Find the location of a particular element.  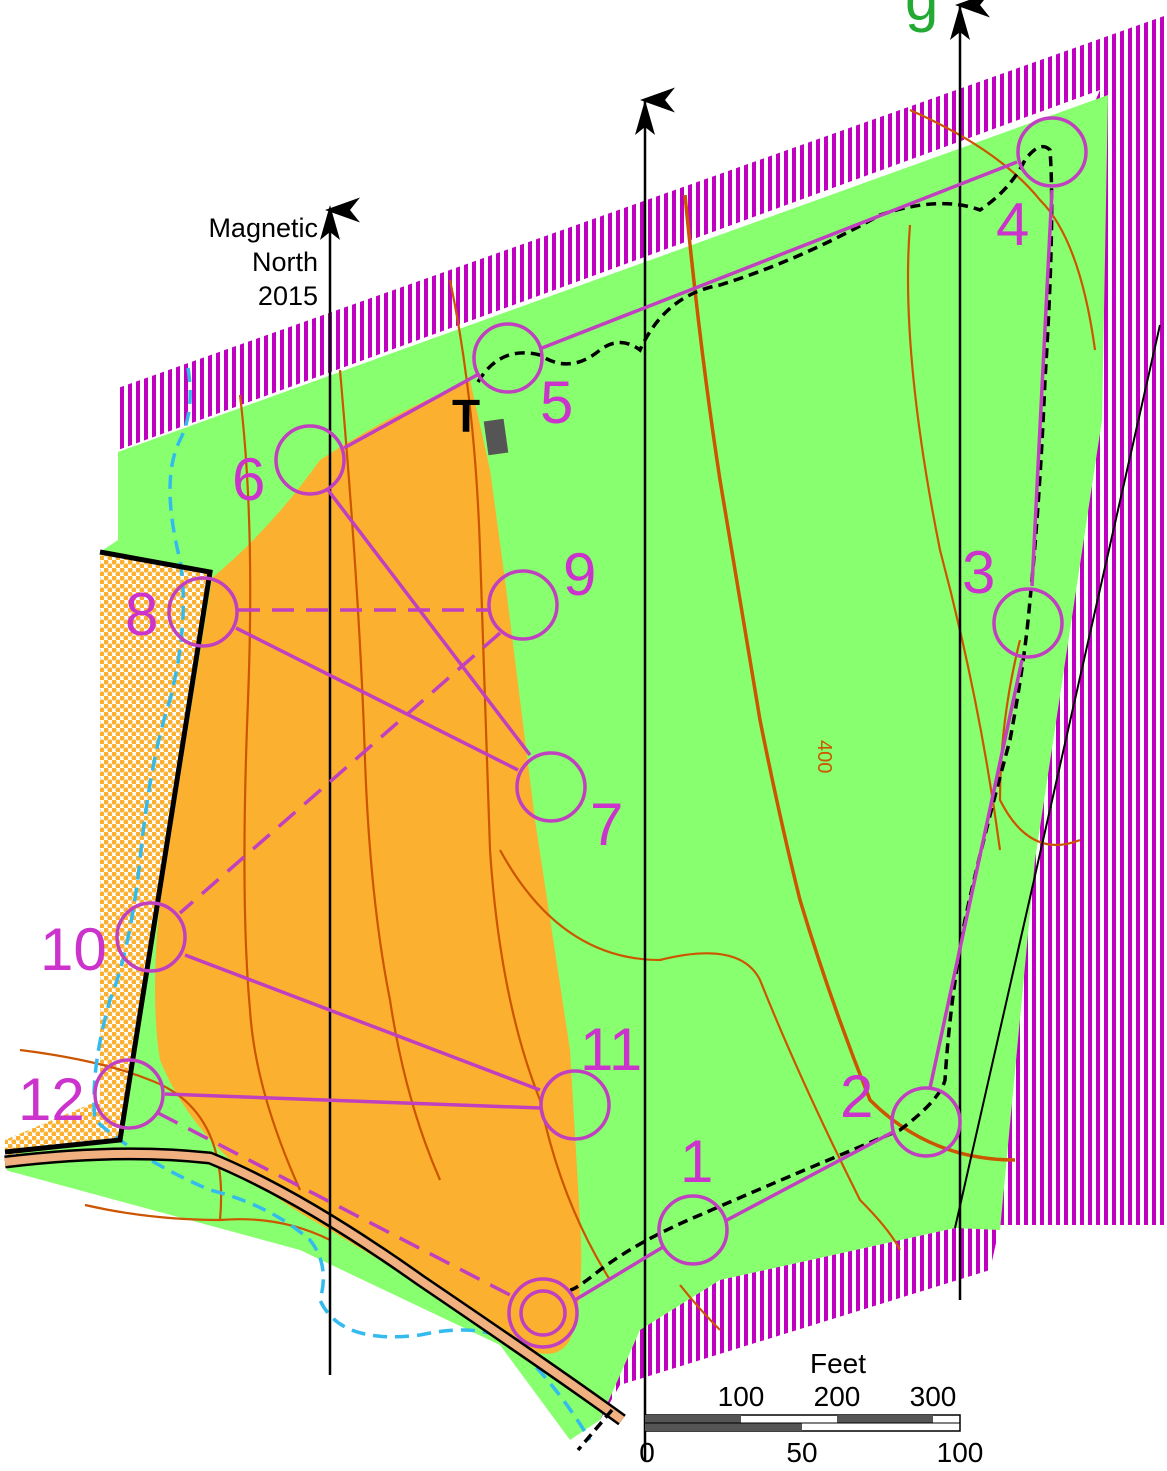

scale-meter-tick-100: 100 is located at coordinates (960, 1452).